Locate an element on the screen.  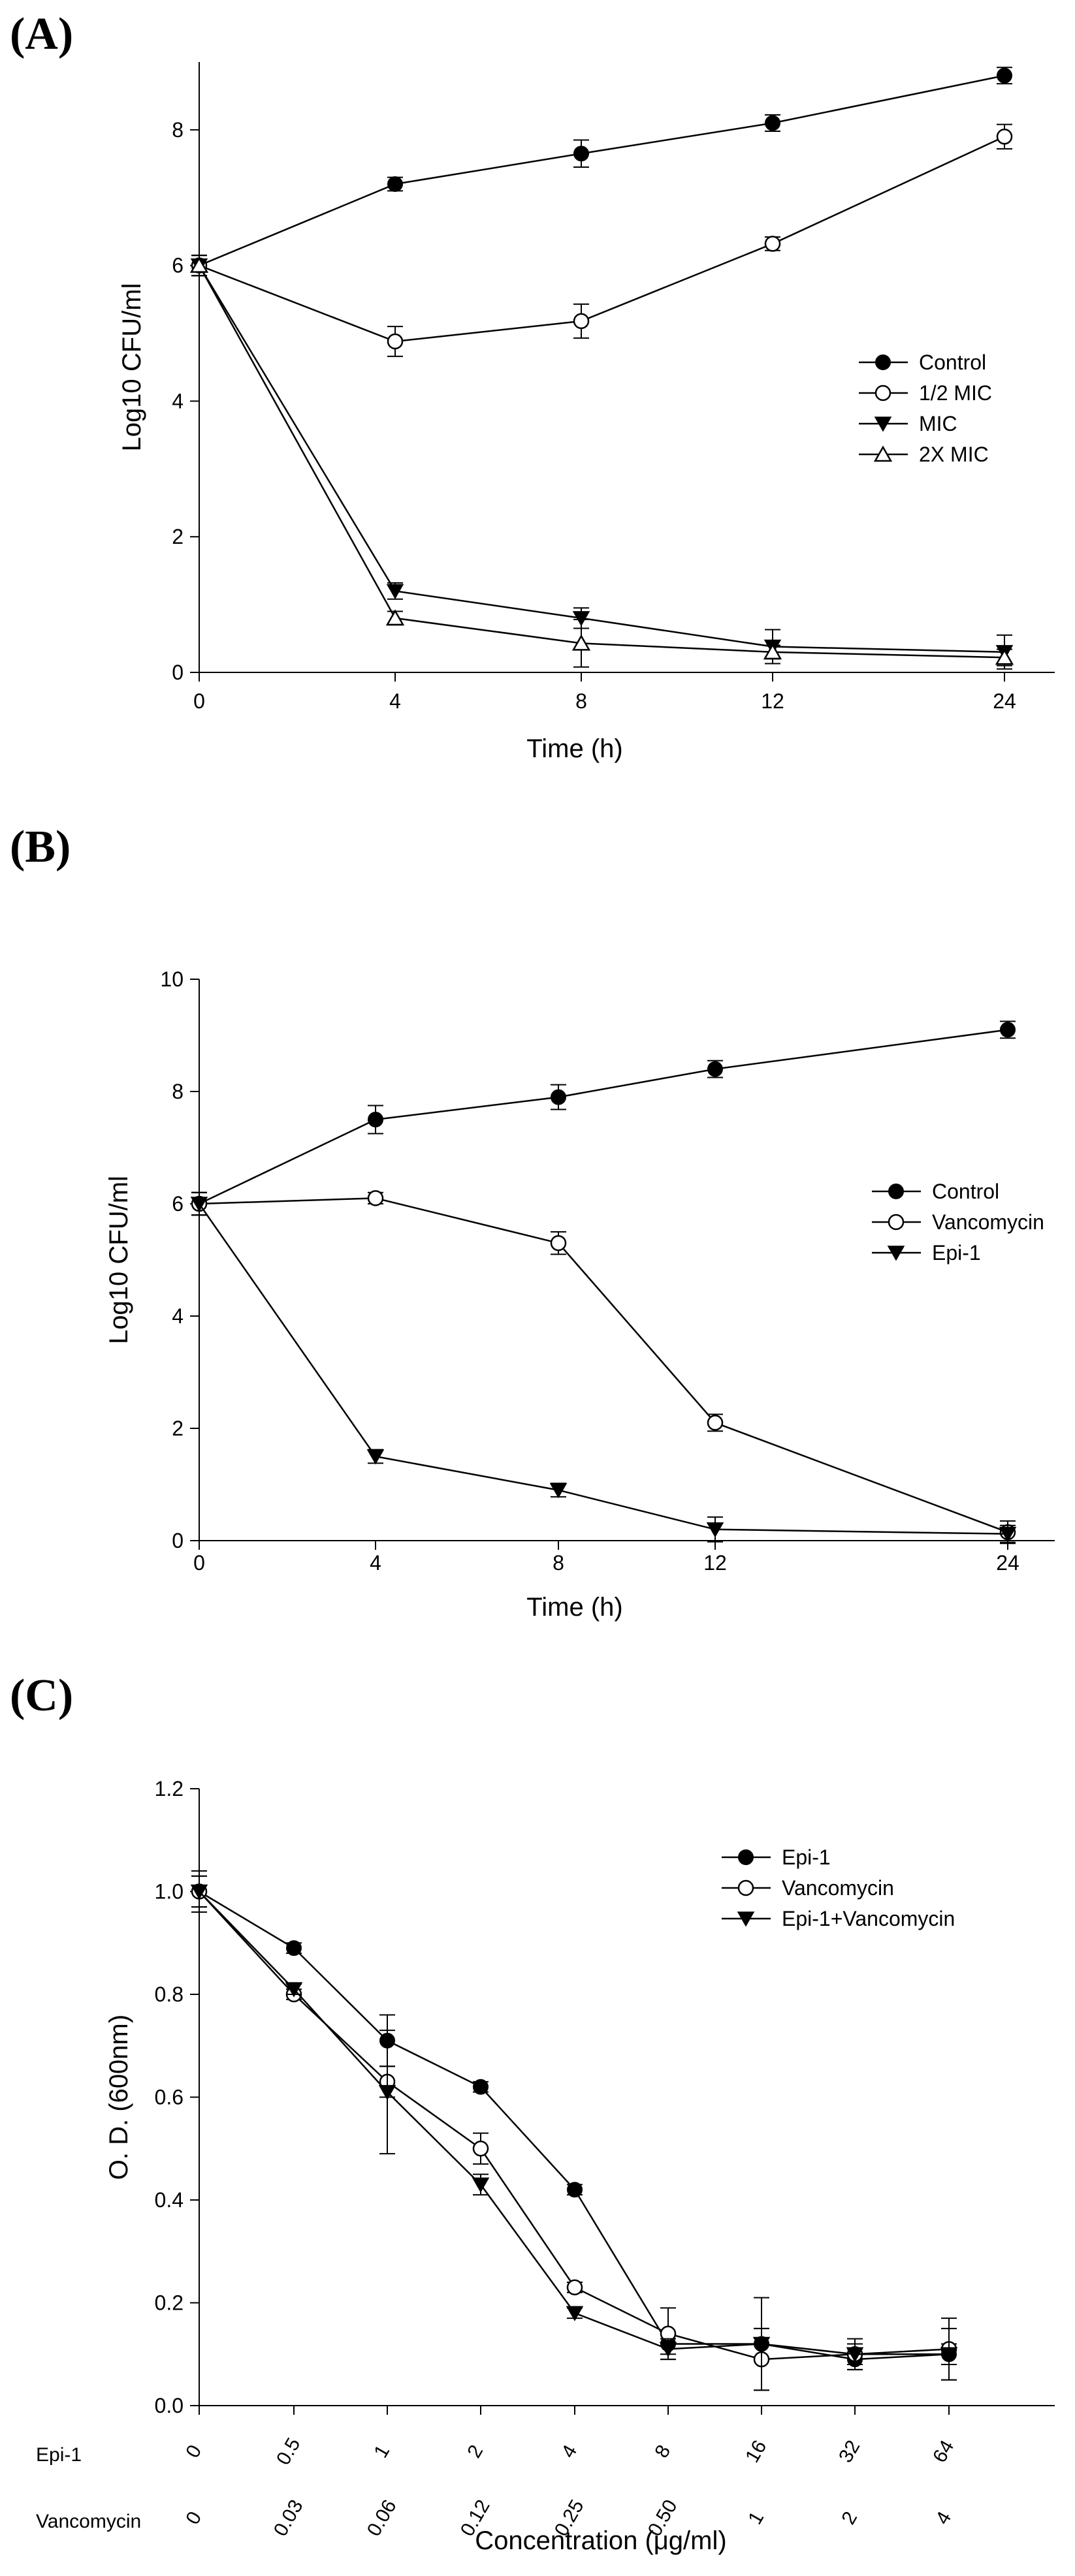
x-tick-label: 0.03 is located at coordinates (289, 2518).